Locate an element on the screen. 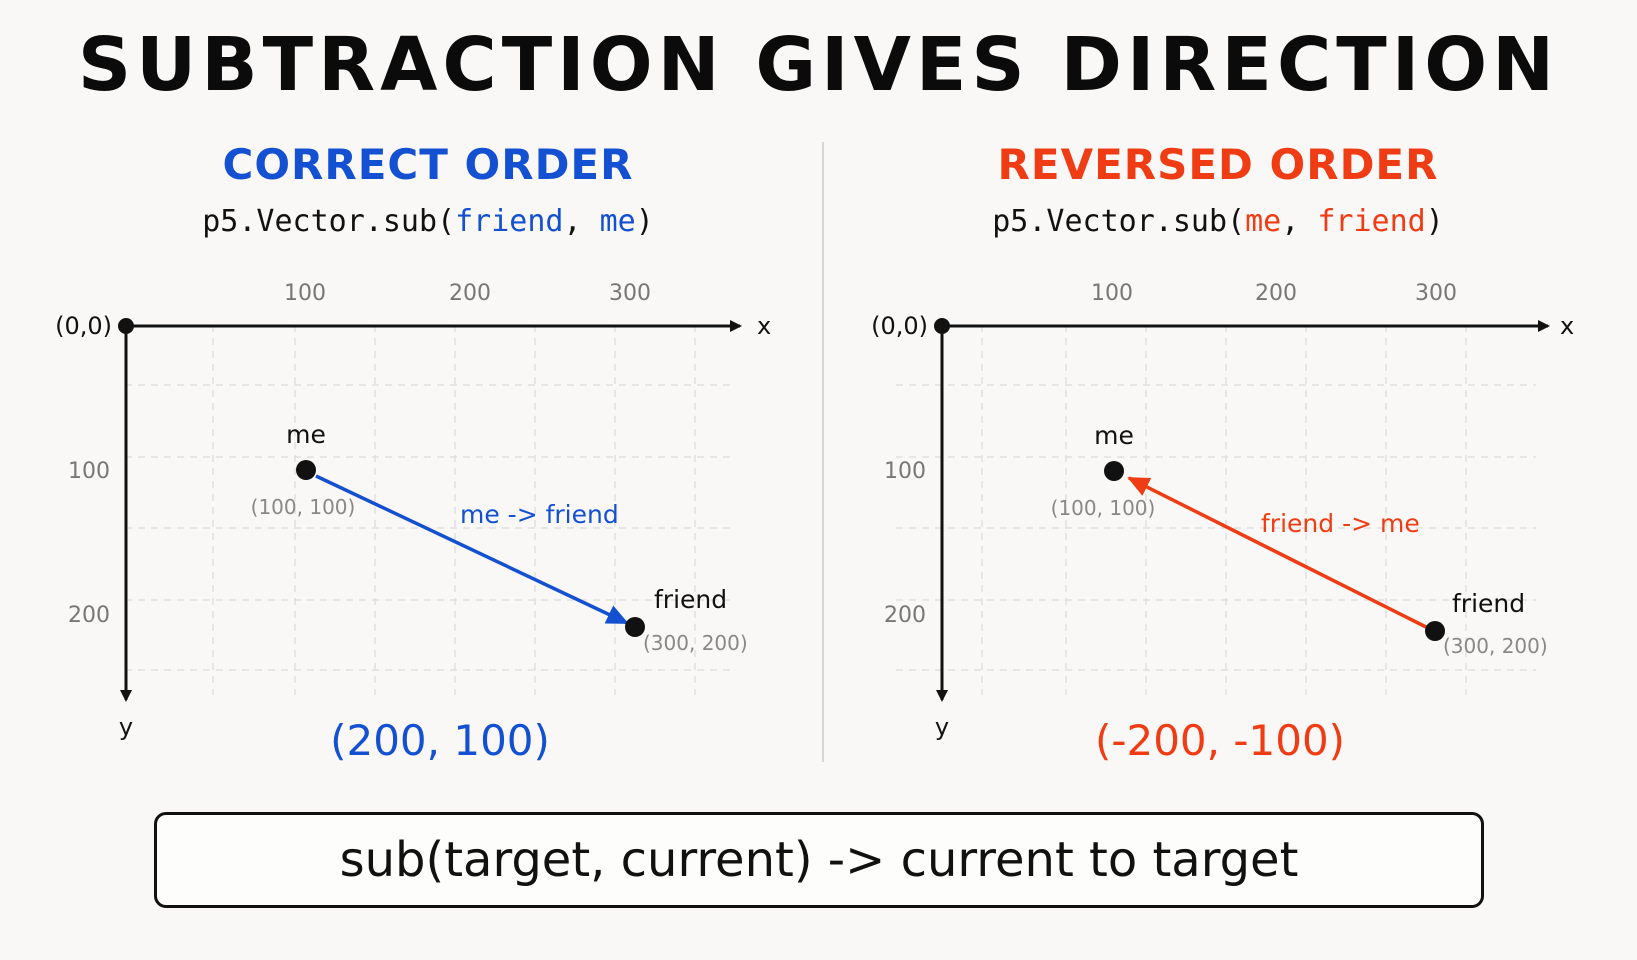 The height and width of the screenshot is (960, 1637). reversed-order-code: p5.Vector.sub(me, friend) is located at coordinates (1218, 221).